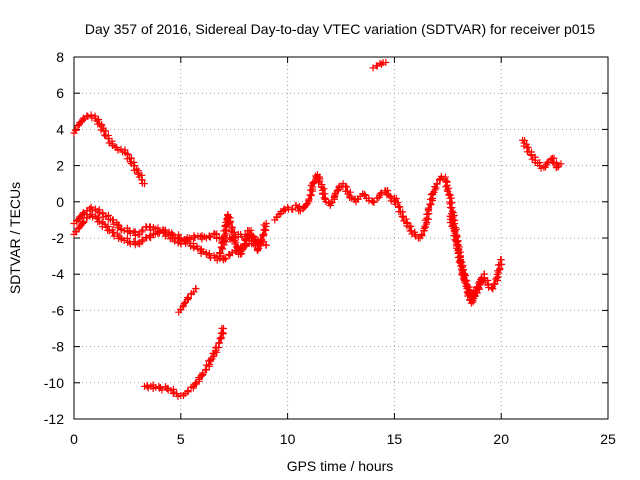  I want to click on y-axis-label: SDTVAR / TECUs, so click(15, 238).